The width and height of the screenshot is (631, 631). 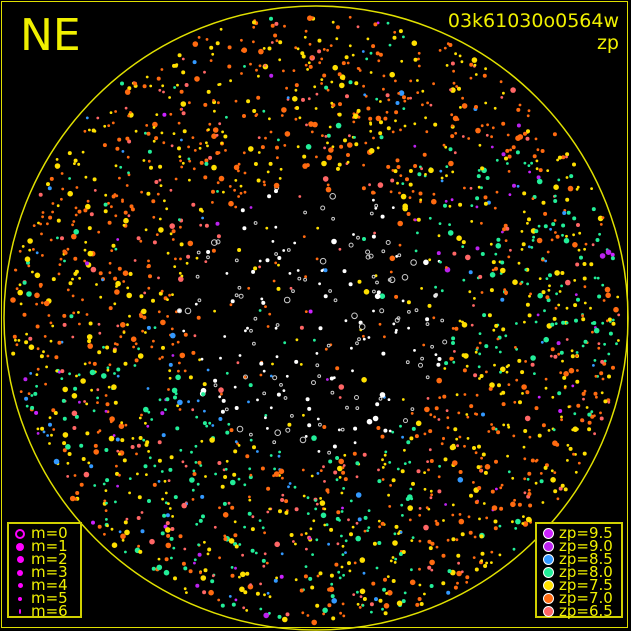 What do you see at coordinates (586, 546) in the screenshot?
I see `zp-legend-label: zp=9.0` at bounding box center [586, 546].